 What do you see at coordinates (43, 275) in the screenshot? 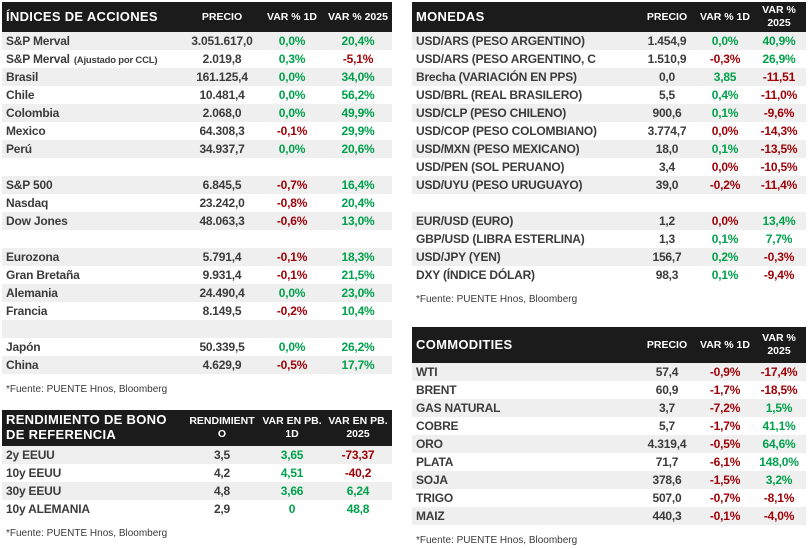
I see `row-label-text: Gran Bretaña` at bounding box center [43, 275].